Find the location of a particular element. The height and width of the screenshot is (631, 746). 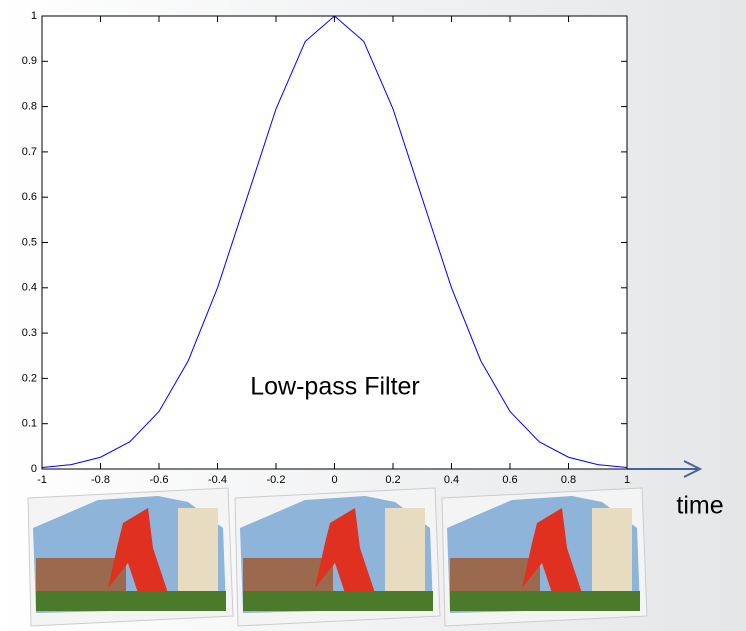

x-tick-label: -0.2 is located at coordinates (276, 480).